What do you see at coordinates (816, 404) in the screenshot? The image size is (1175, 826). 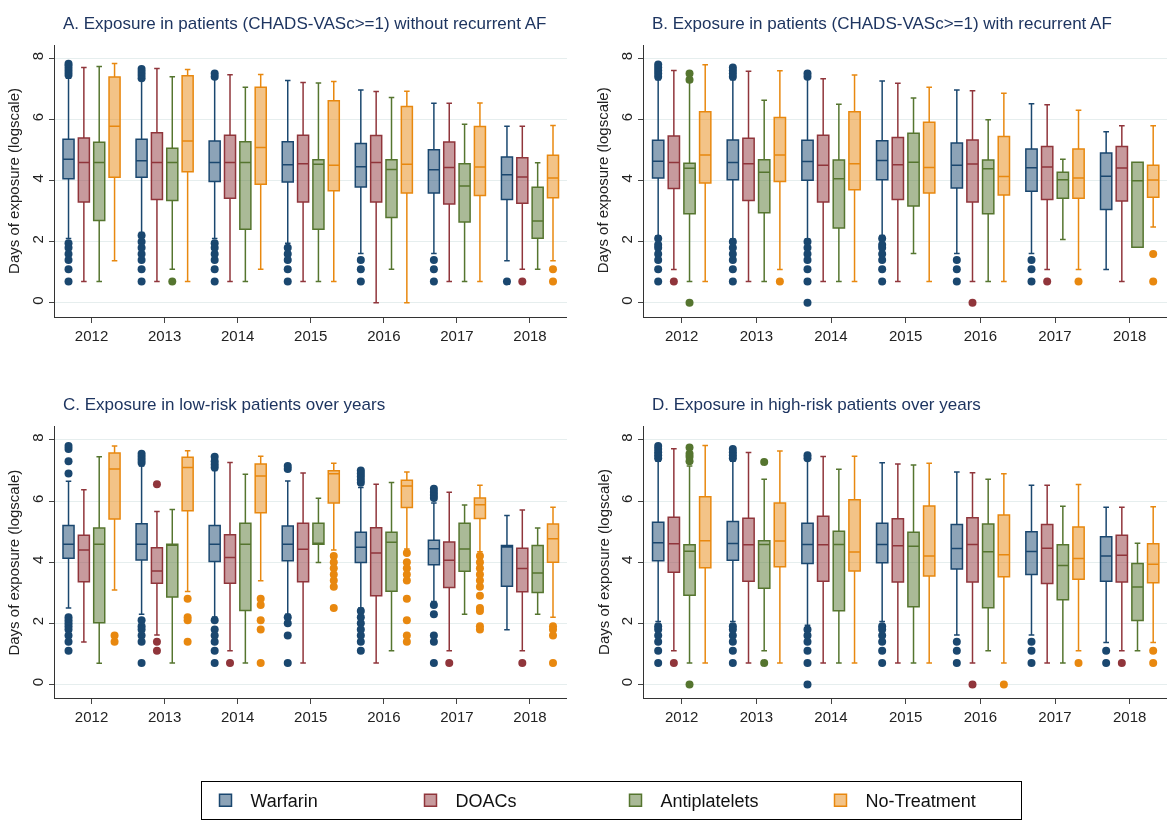 I see `chart-title: D. Exposure in high-risk patients over years` at bounding box center [816, 404].